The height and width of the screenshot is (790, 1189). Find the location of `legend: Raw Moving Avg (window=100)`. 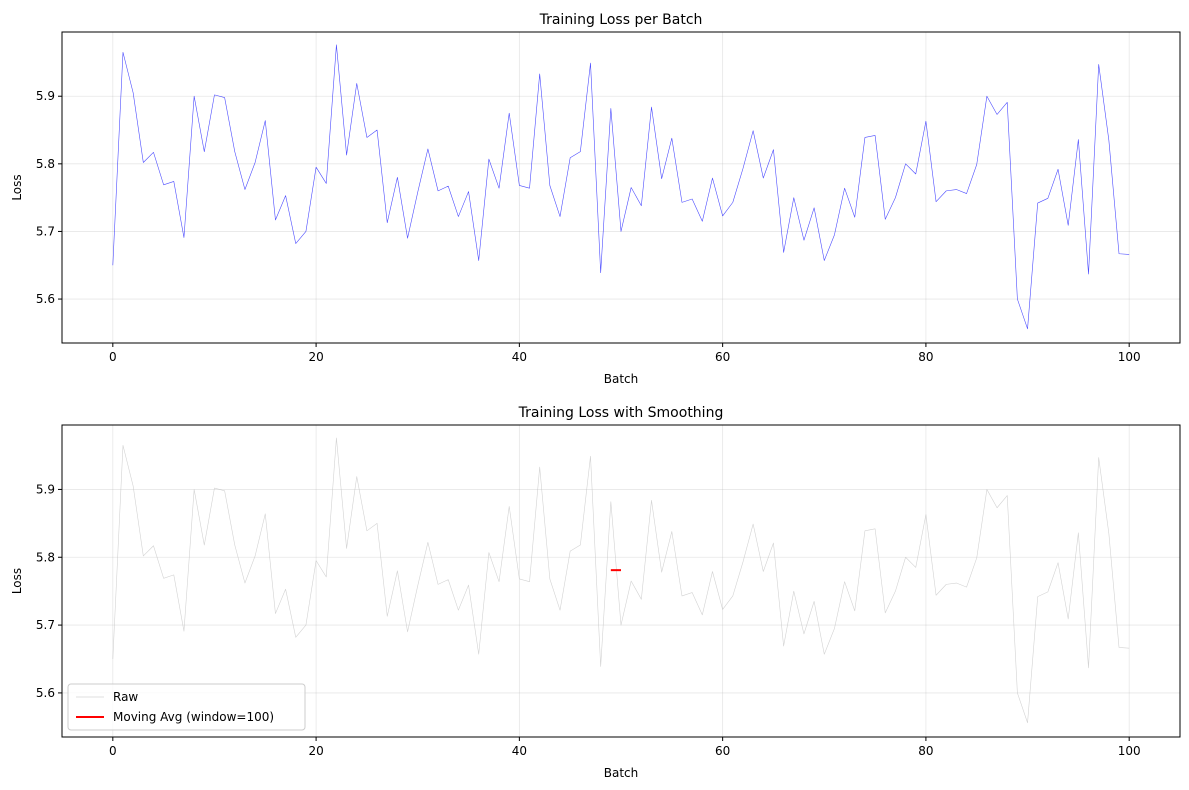

legend: Raw Moving Avg (window=100) is located at coordinates (186, 707).